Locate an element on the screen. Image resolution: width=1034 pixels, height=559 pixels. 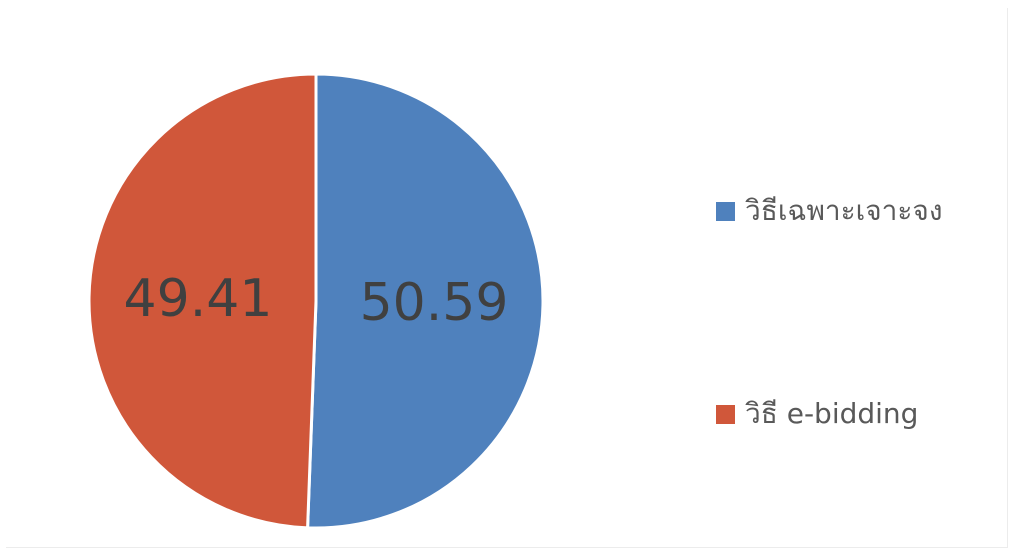
legend-item-specific-method: วิธีเฉพาะเจาะจง is located at coordinates (829, 211).